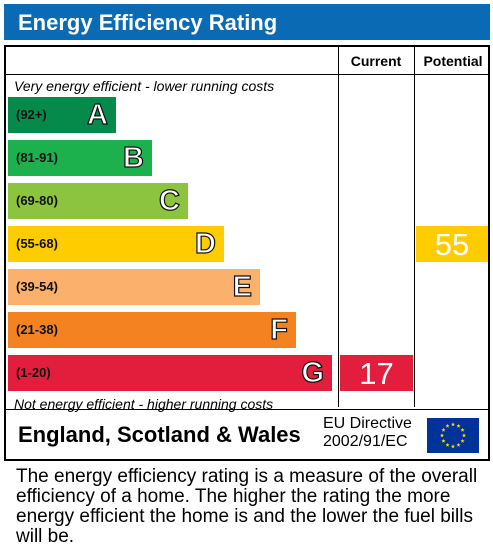 This screenshot has width=493, height=550. I want to click on potential-rating-marker: 55, so click(452, 244).